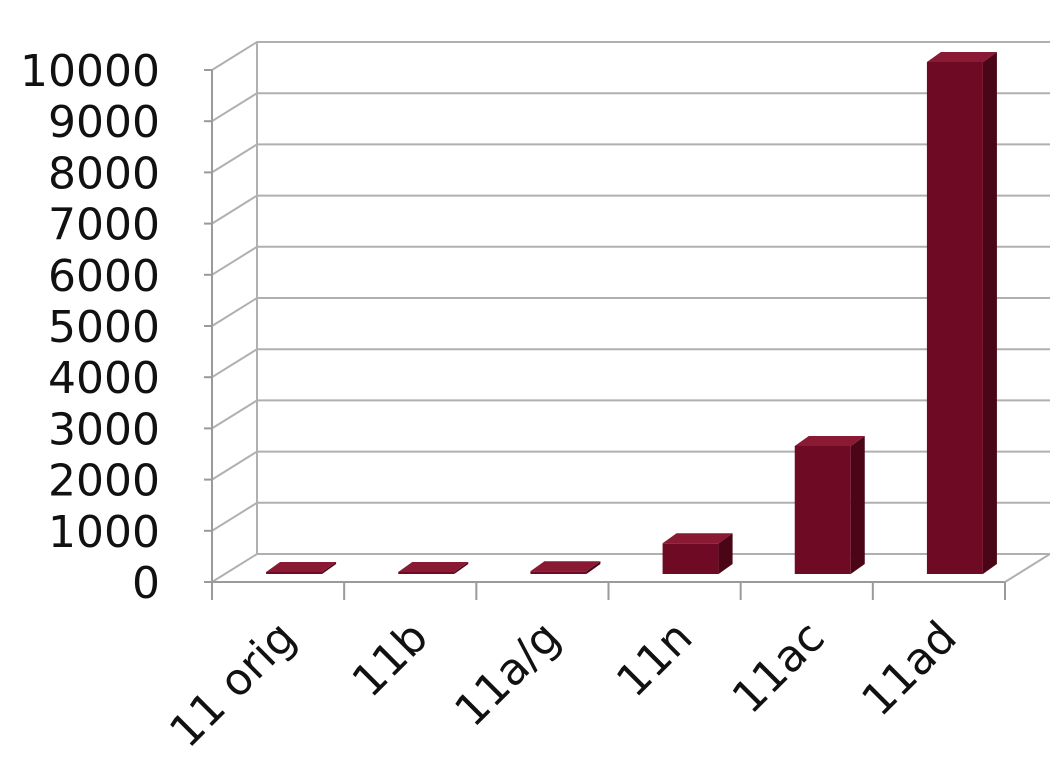 The height and width of the screenshot is (781, 1050). Describe the element at coordinates (233, 685) in the screenshot. I see `x-tick-label: 11 orig` at that location.